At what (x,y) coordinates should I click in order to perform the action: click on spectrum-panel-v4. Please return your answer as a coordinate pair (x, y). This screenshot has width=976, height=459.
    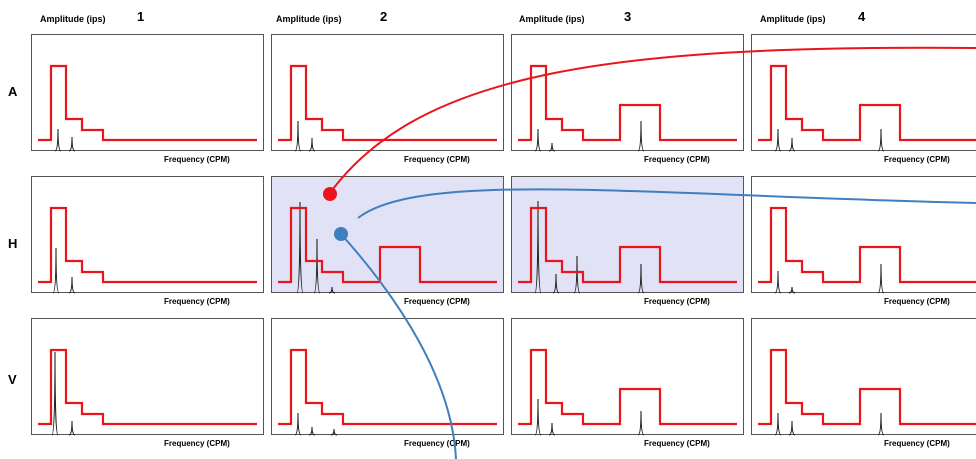
    Looking at the image, I should click on (863, 377).